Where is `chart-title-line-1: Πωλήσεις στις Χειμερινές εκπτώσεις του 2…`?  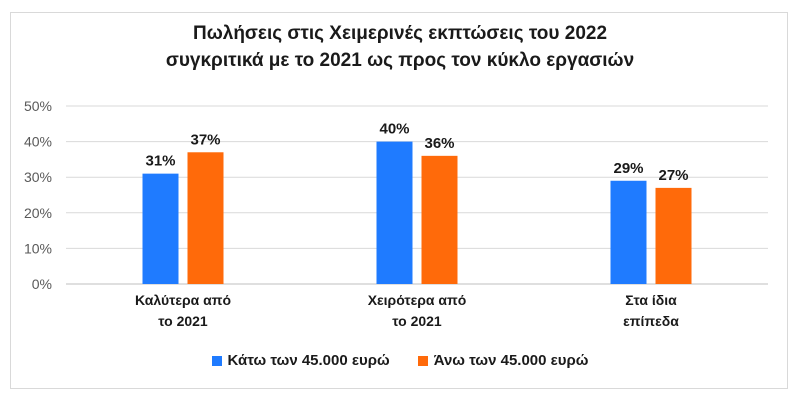 chart-title-line-1: Πωλήσεις στις Χειμερινές εκπτώσεις του 2… is located at coordinates (400, 33).